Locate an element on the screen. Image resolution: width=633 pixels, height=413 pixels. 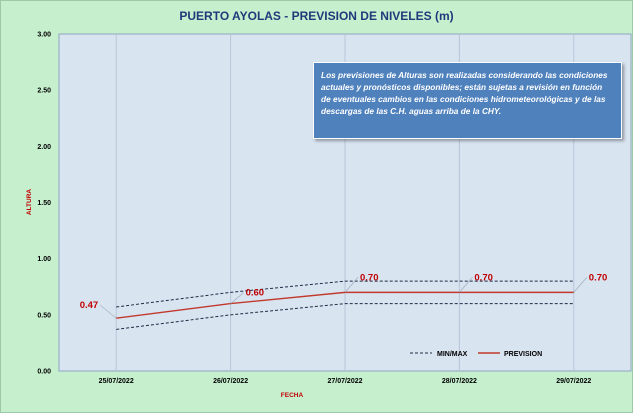
y-axis-ticks: 0.00 0.50 1.00 1.50 2.00 2.50 3.00 is located at coordinates (44, 204).